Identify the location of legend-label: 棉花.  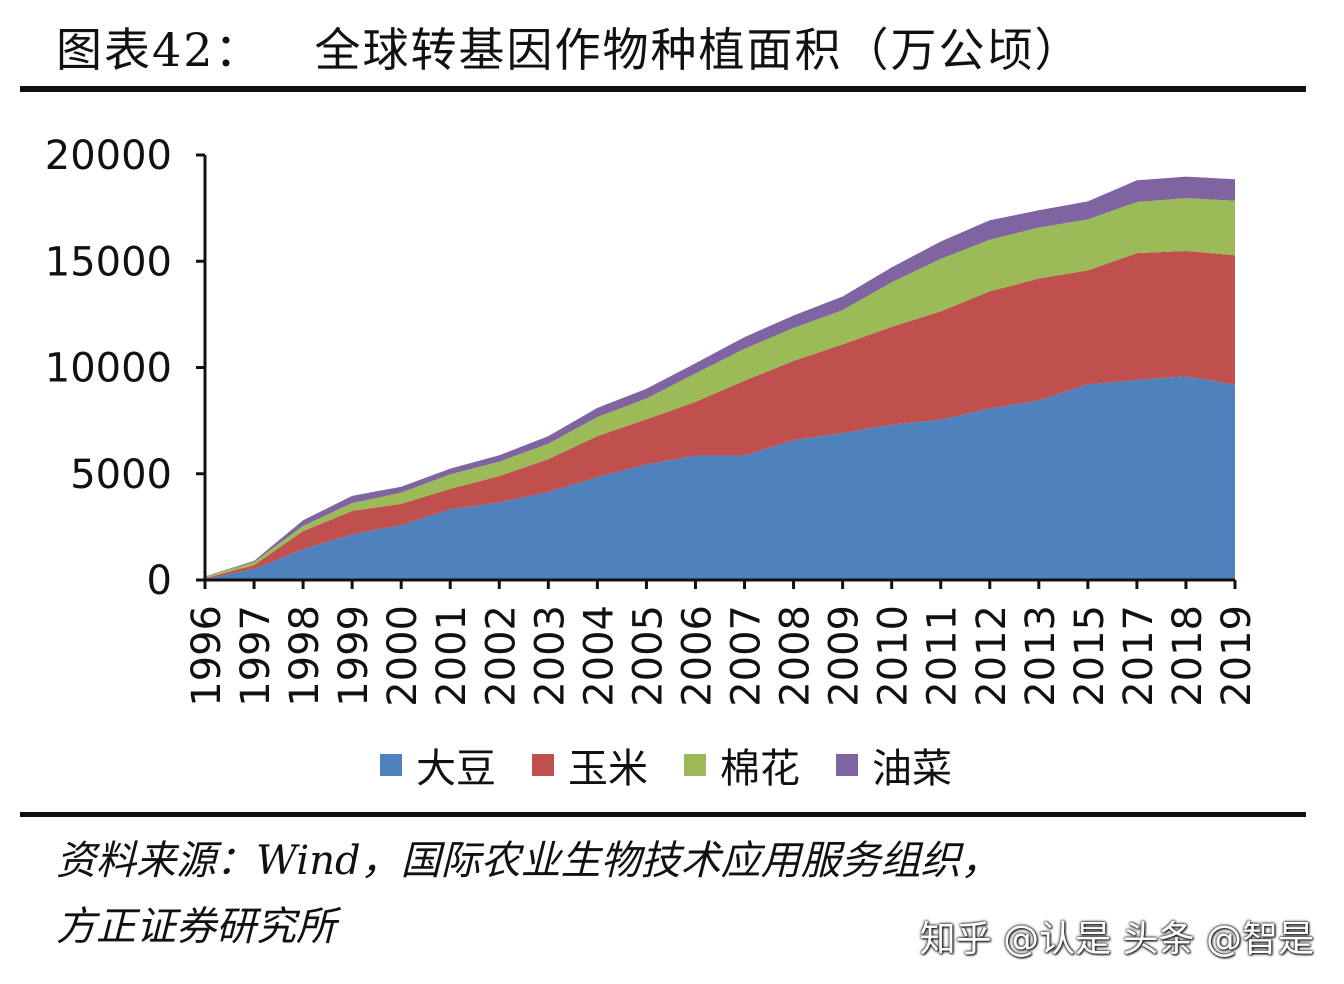
(760, 765).